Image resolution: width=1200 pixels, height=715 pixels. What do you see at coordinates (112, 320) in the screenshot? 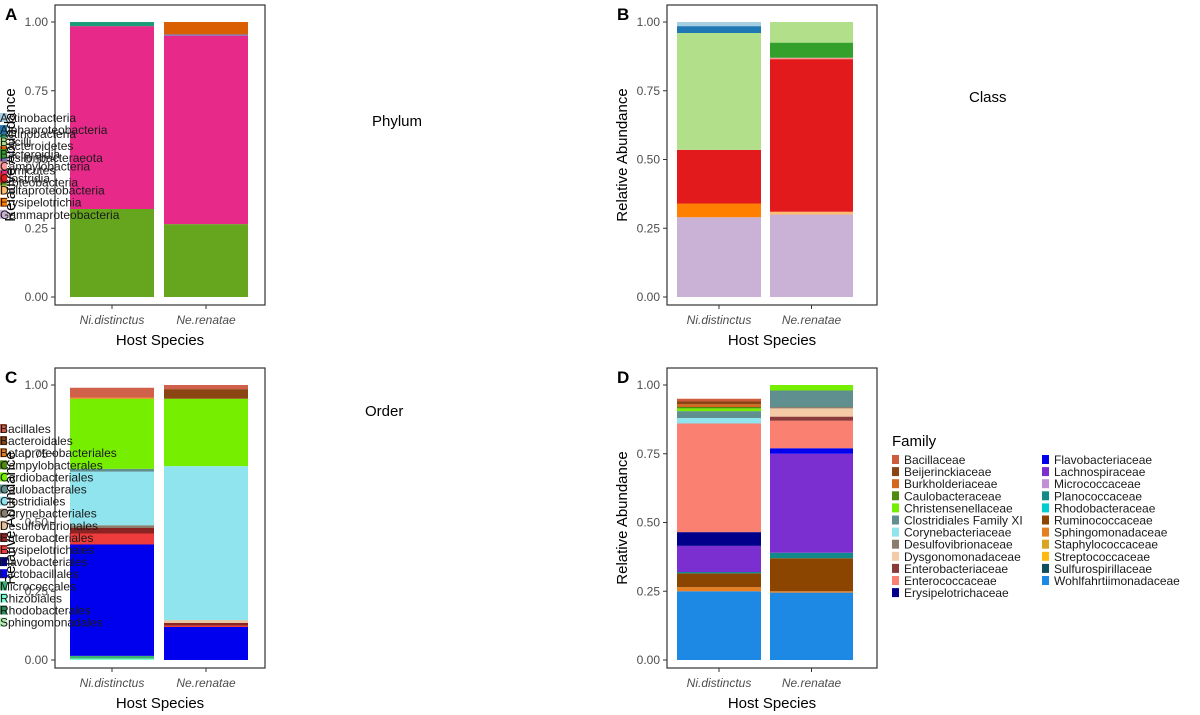
I see `x-tick-label-a-0: Ni.distinctus` at bounding box center [112, 320].